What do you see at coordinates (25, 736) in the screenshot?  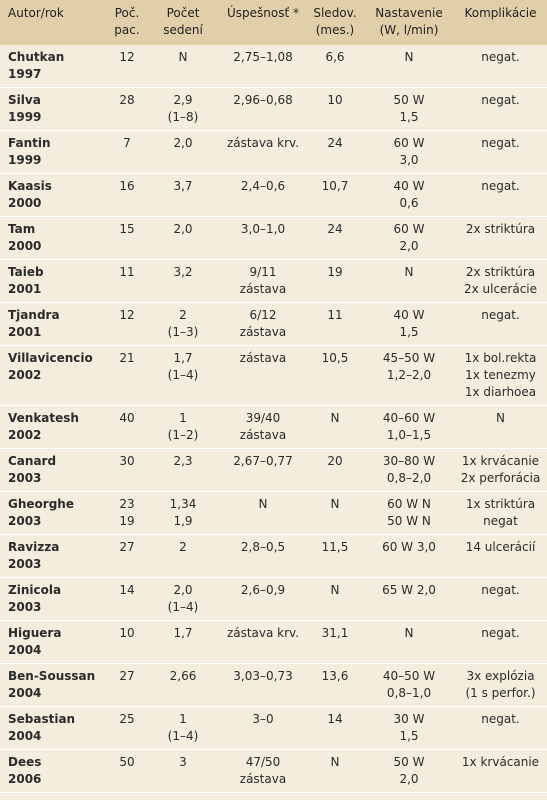 I see `author-year: 2004` at bounding box center [25, 736].